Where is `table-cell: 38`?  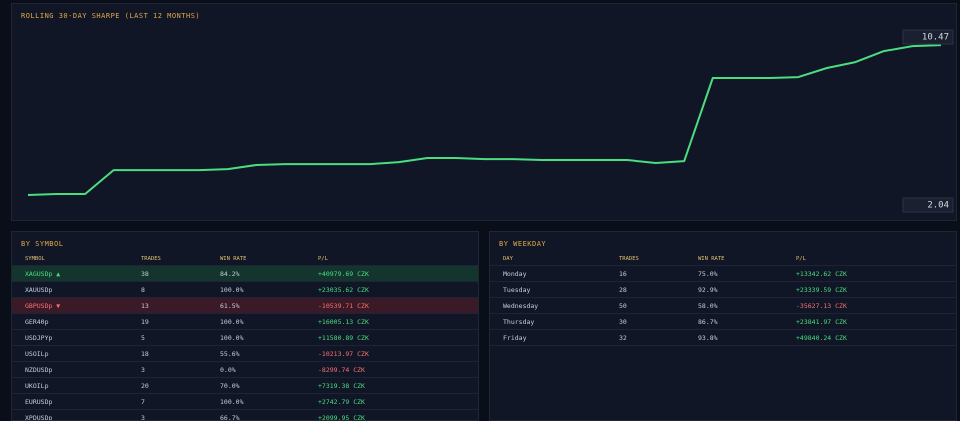
table-cell: 38 is located at coordinates (145, 274).